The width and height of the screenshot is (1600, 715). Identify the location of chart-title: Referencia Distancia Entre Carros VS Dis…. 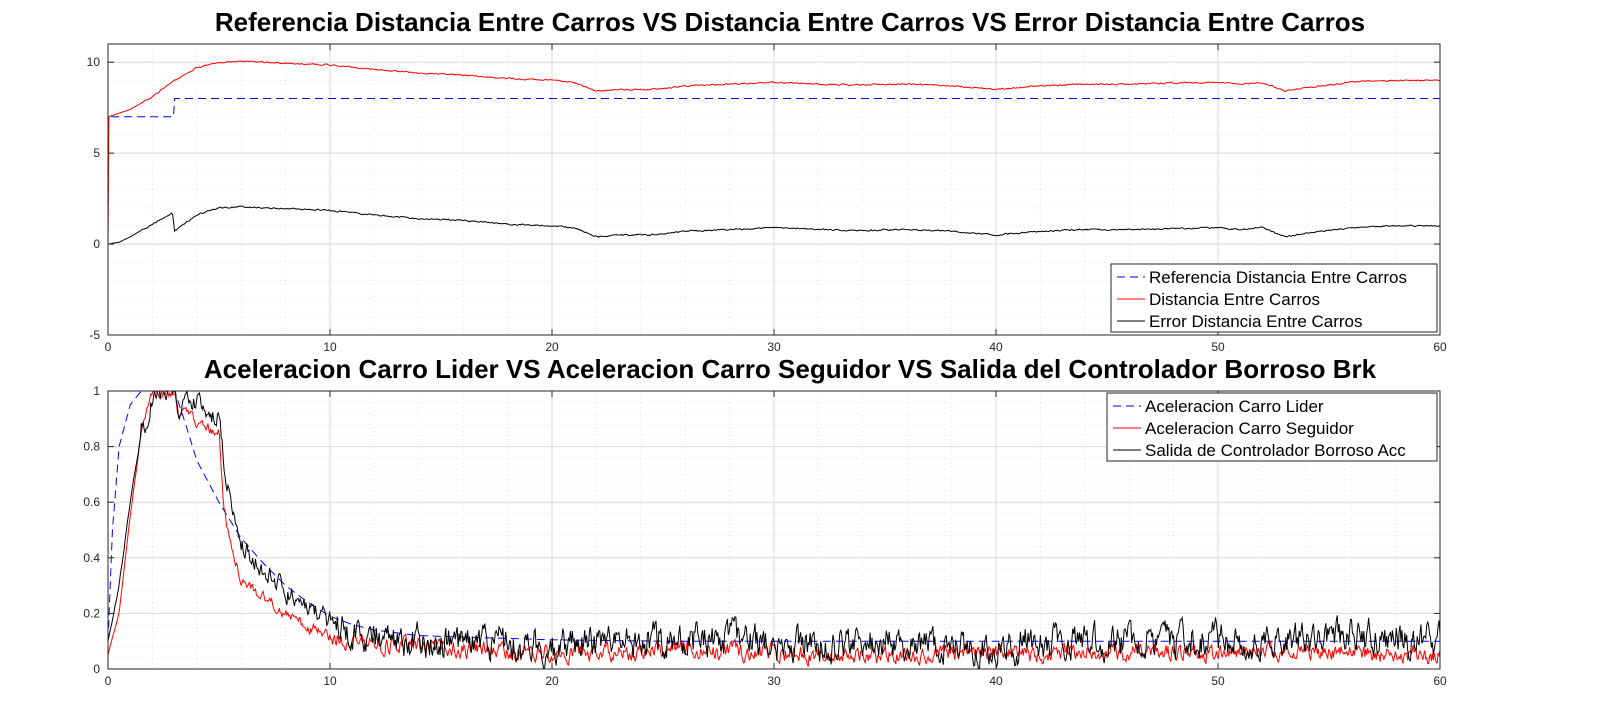
(790, 22).